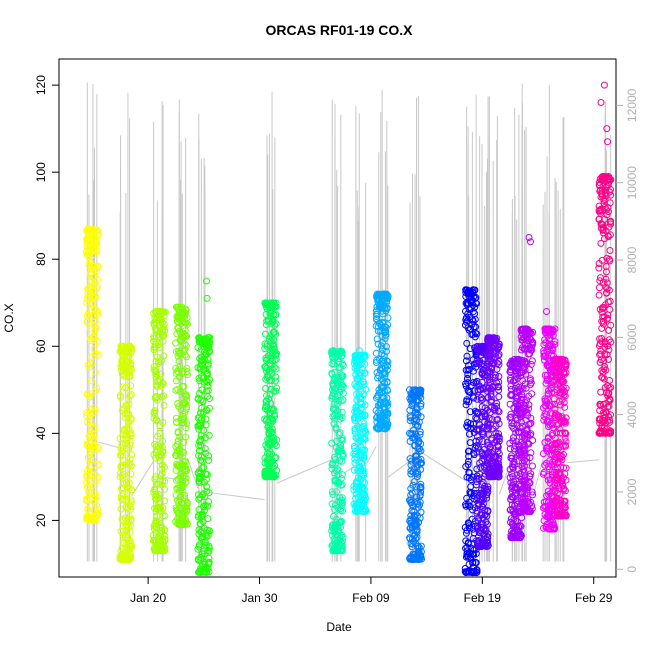  What do you see at coordinates (604, 85) in the screenshot?
I see `data-point-outlier` at bounding box center [604, 85].